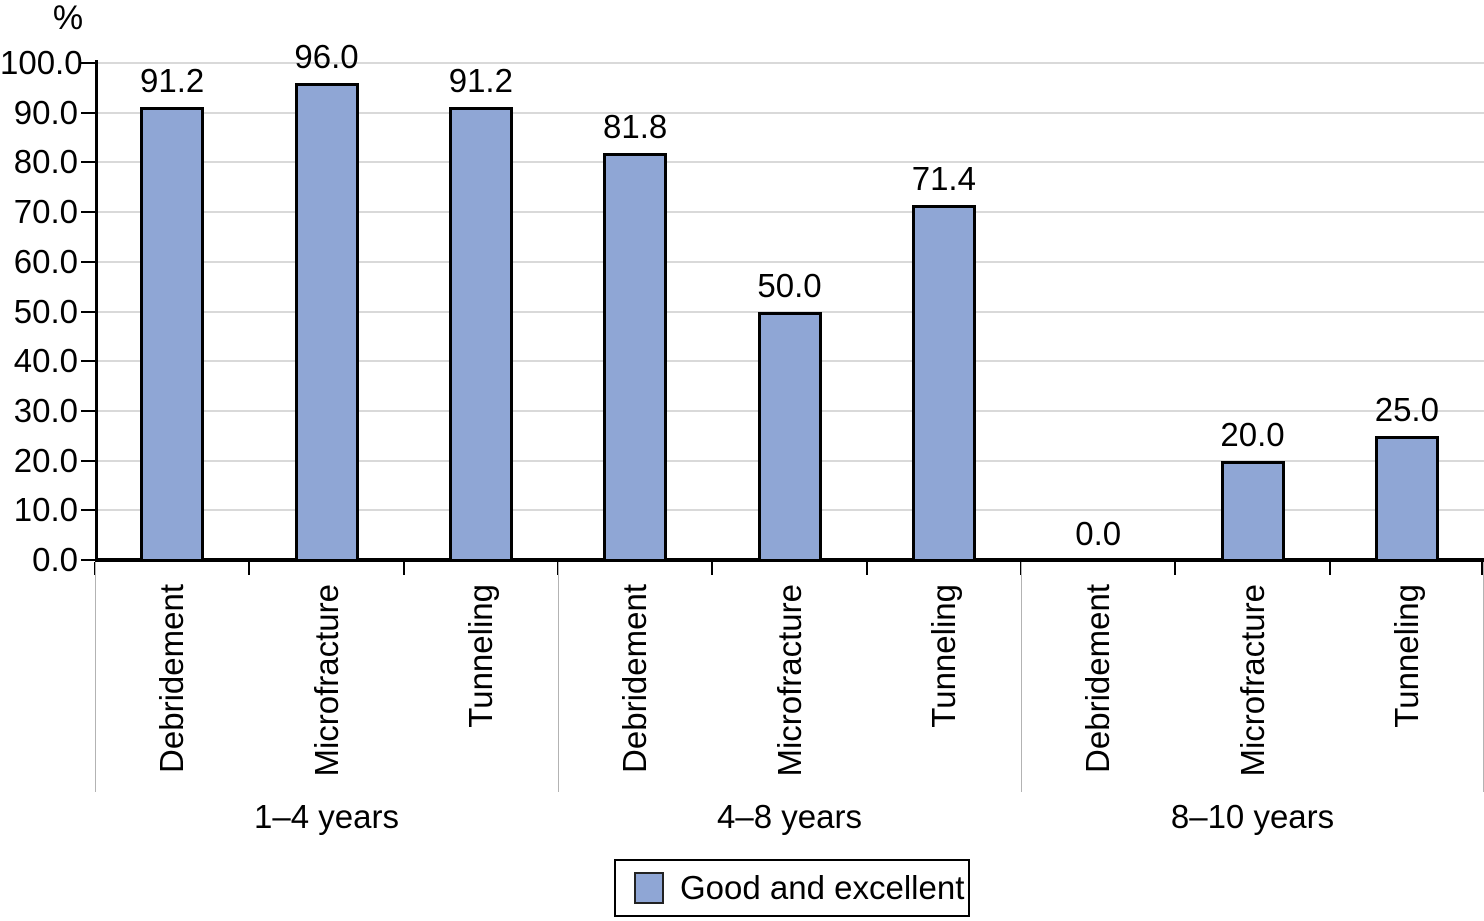 Image resolution: width=1484 pixels, height=921 pixels. I want to click on bar-value-label: 50.0, so click(789, 285).